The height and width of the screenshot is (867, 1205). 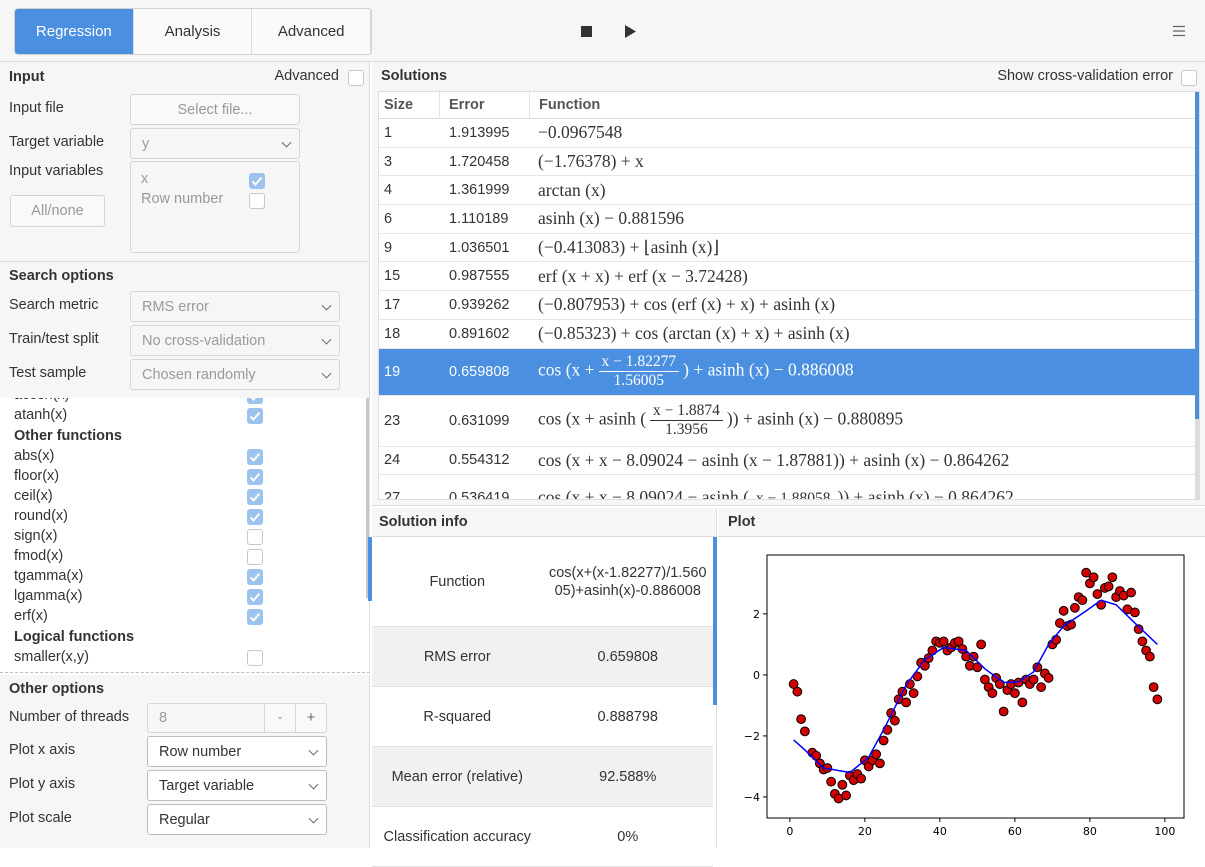 What do you see at coordinates (787, 248) in the screenshot?
I see `solution-row: 9 1.036501 (−0.413083) + ⌊asinh (x)⌋` at bounding box center [787, 248].